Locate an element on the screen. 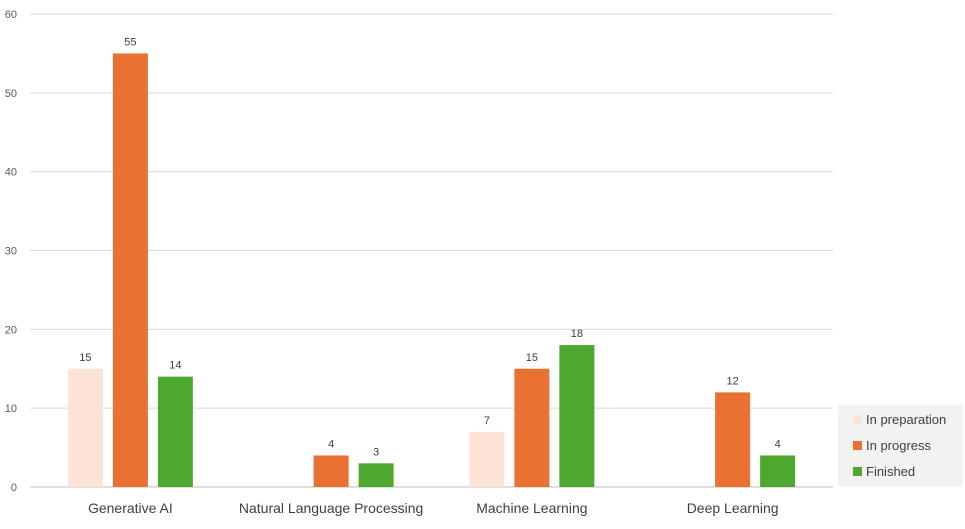  data-label: 12 is located at coordinates (733, 381).